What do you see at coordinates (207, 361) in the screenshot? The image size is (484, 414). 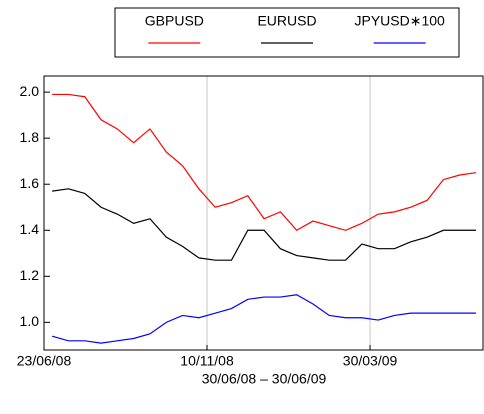 I see `x-tick-label: 10/11/08` at bounding box center [207, 361].